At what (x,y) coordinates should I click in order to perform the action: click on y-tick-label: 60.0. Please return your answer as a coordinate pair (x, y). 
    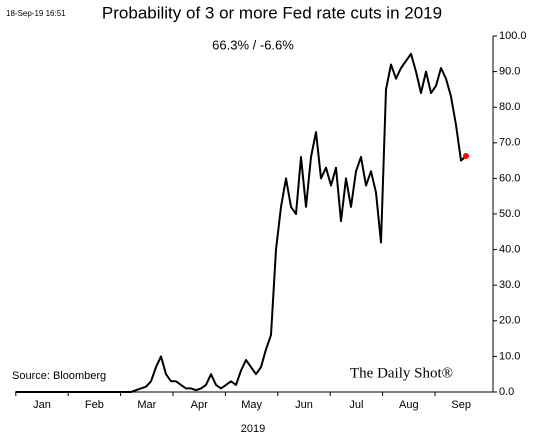
    Looking at the image, I should click on (509, 178).